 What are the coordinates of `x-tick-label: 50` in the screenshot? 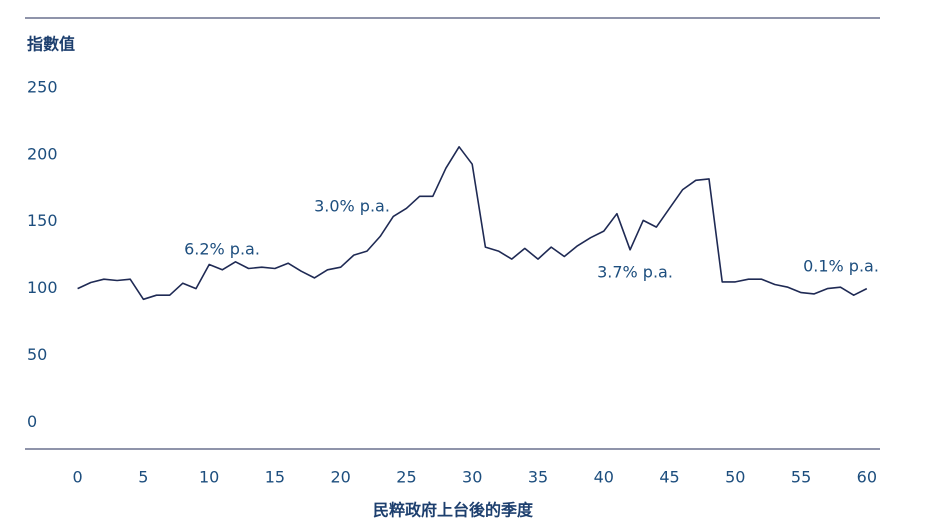 It's located at (735, 477).